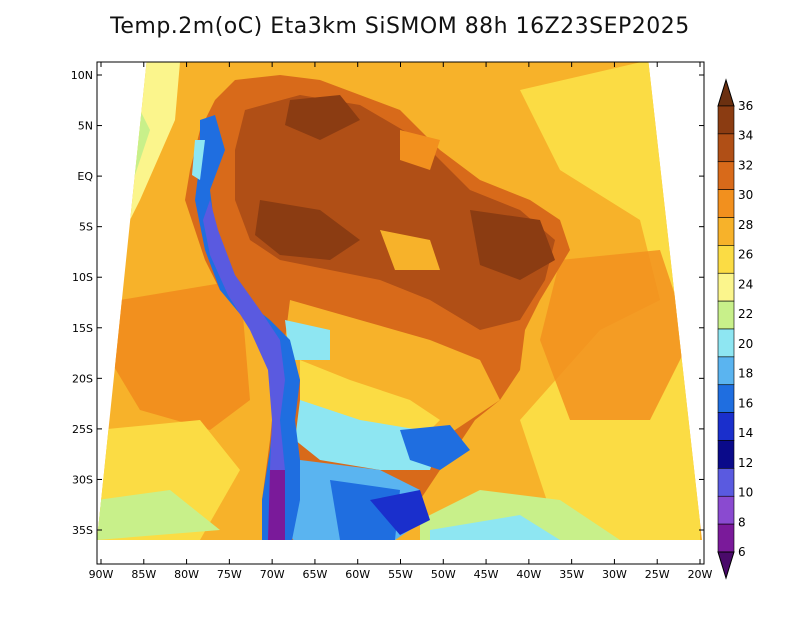  What do you see at coordinates (486, 574) in the screenshot?
I see `x-tick-label: 45W` at bounding box center [486, 574].